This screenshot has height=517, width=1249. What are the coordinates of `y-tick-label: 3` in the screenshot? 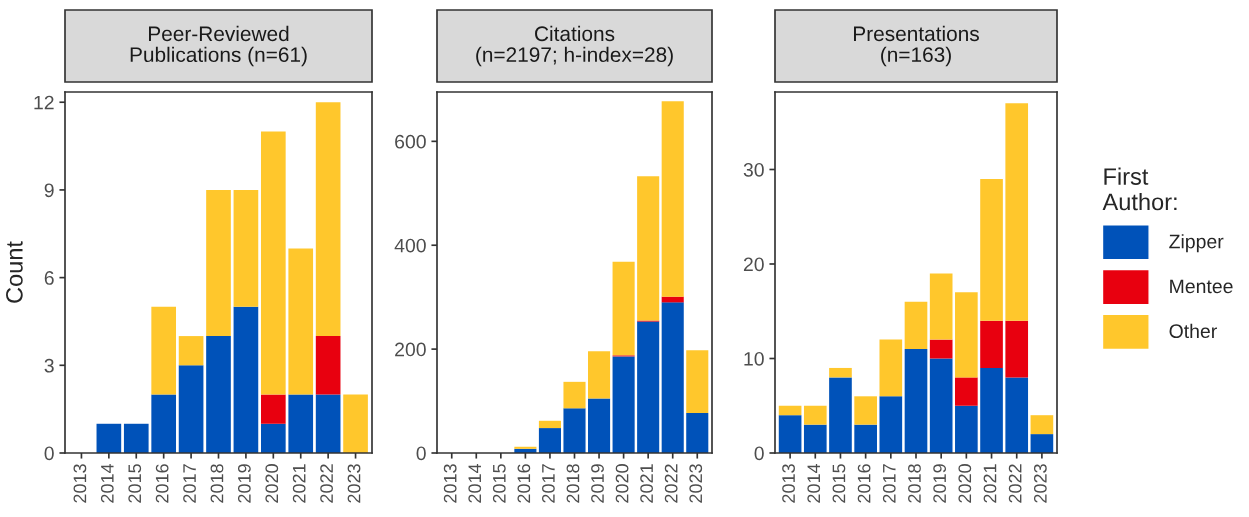 It's located at (49, 365).